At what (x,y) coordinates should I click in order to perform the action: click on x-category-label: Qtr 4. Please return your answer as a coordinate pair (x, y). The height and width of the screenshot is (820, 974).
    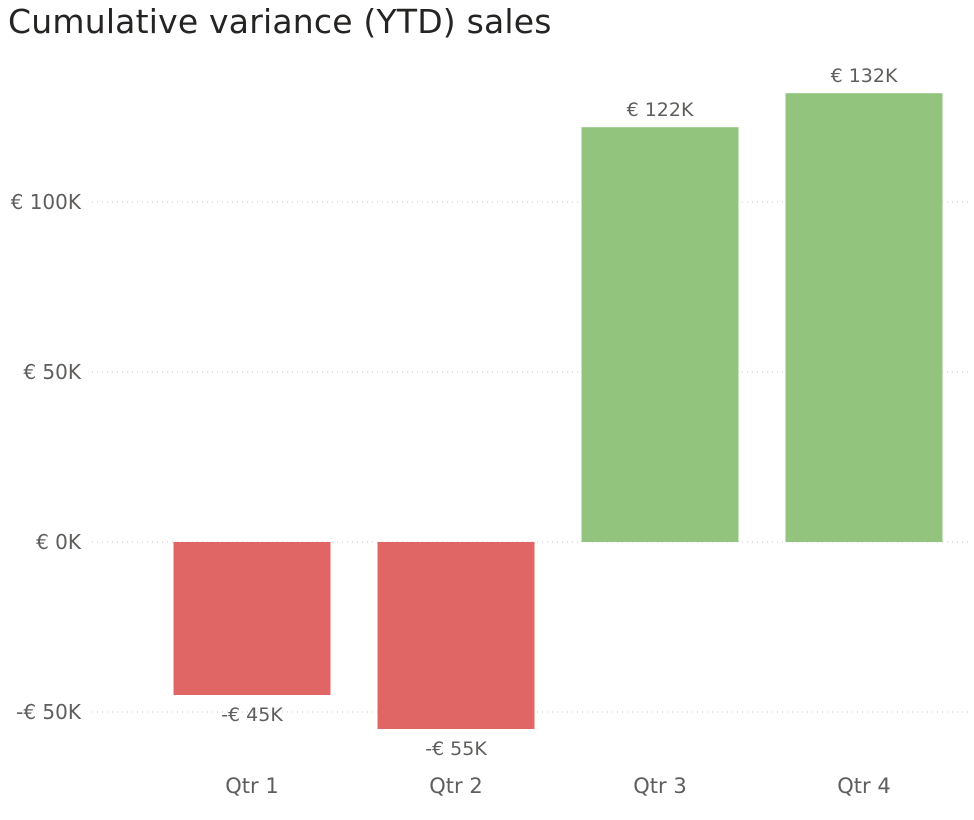
    Looking at the image, I should click on (863, 786).